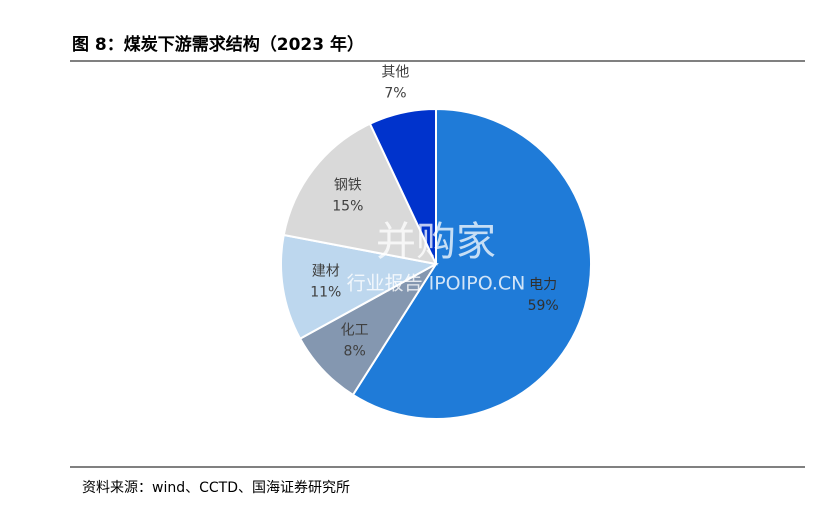 This screenshot has width=832, height=510. What do you see at coordinates (543, 285) in the screenshot?
I see `slice-label: 电力` at bounding box center [543, 285].